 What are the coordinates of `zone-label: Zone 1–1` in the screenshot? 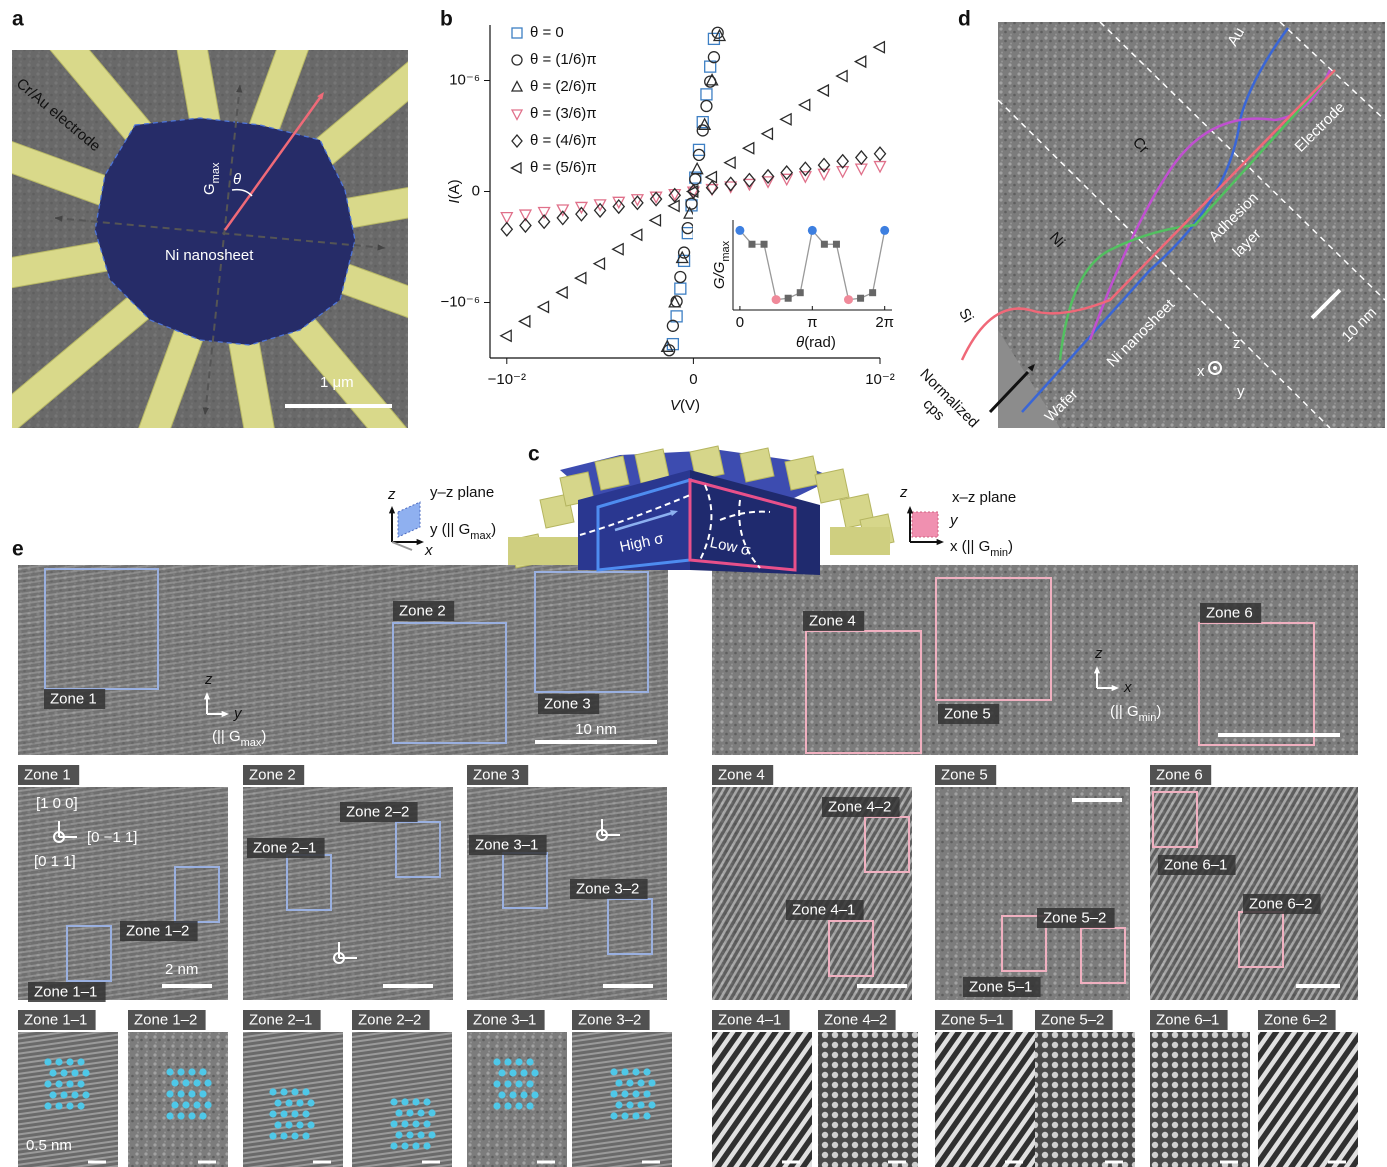 It's located at (55, 1019).